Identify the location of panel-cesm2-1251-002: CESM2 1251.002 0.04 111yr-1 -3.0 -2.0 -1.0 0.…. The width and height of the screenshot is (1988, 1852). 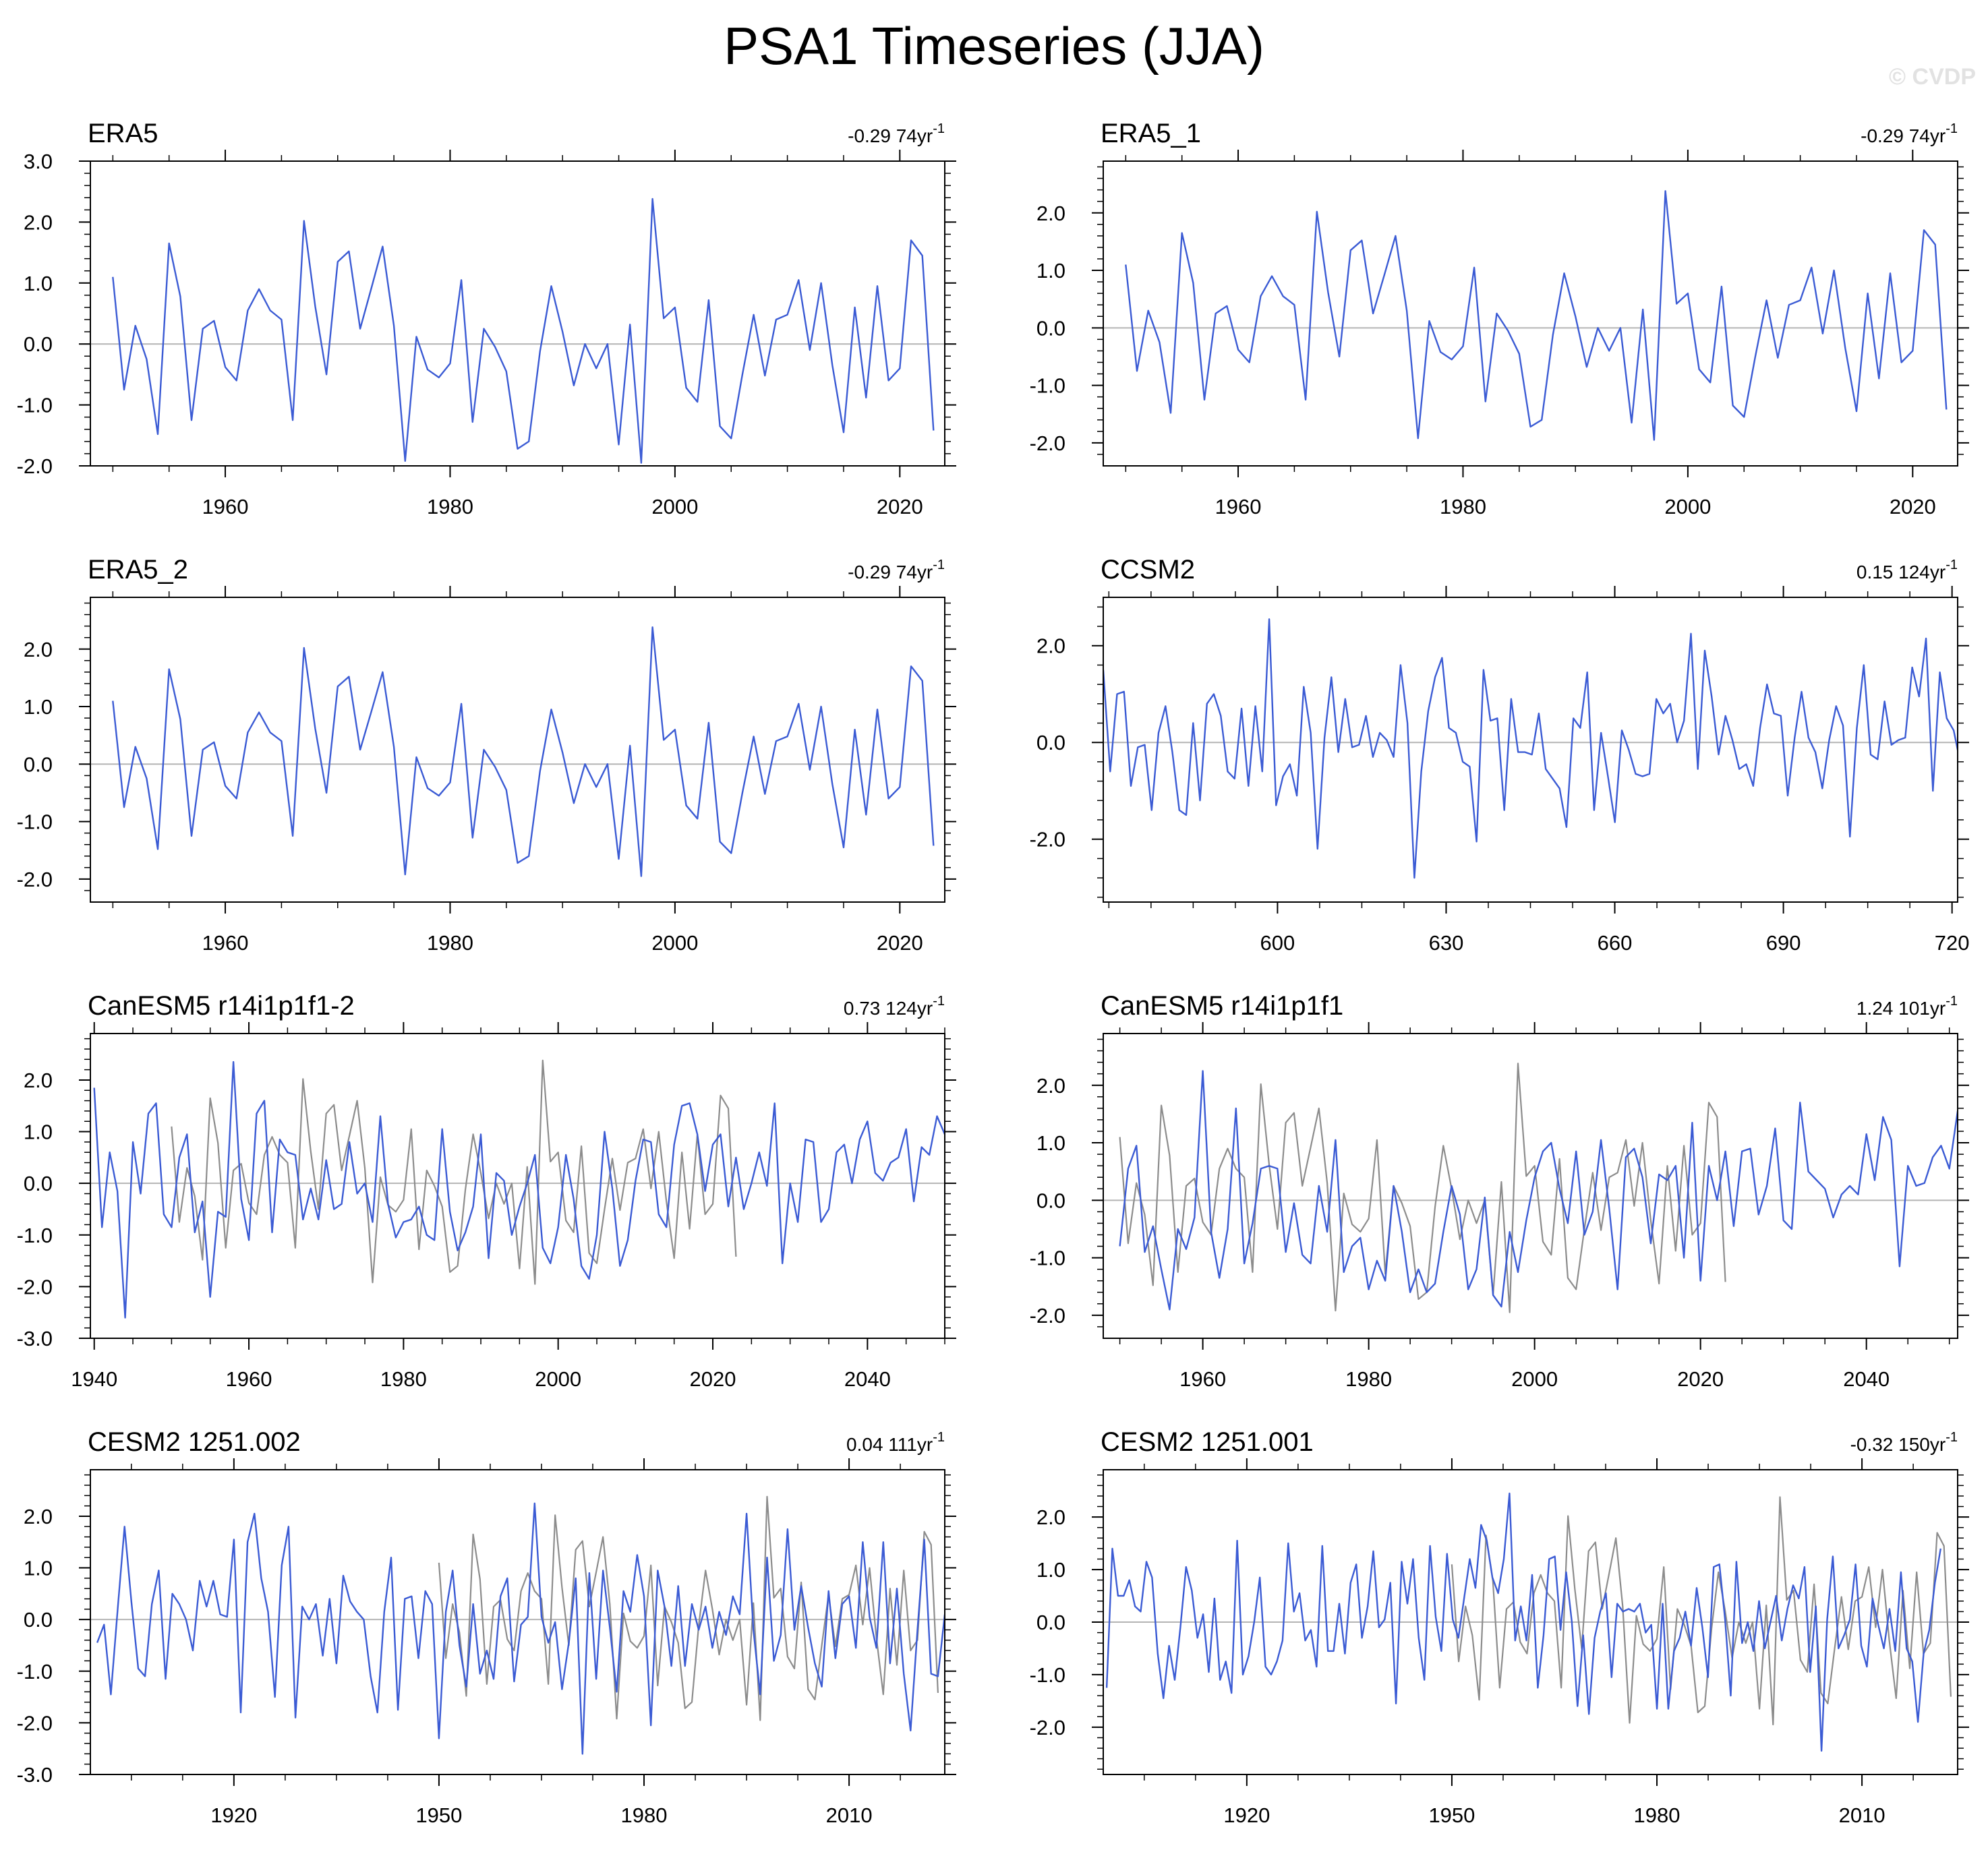
(487, 1627).